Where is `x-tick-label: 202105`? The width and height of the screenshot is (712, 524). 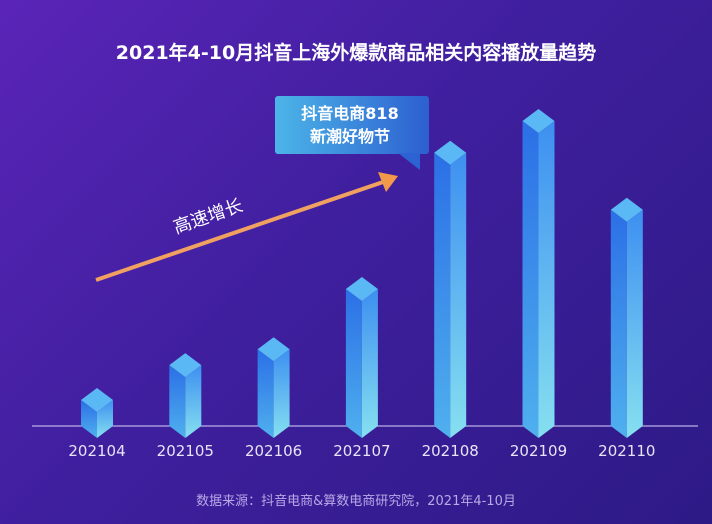
x-tick-label: 202105 is located at coordinates (185, 451).